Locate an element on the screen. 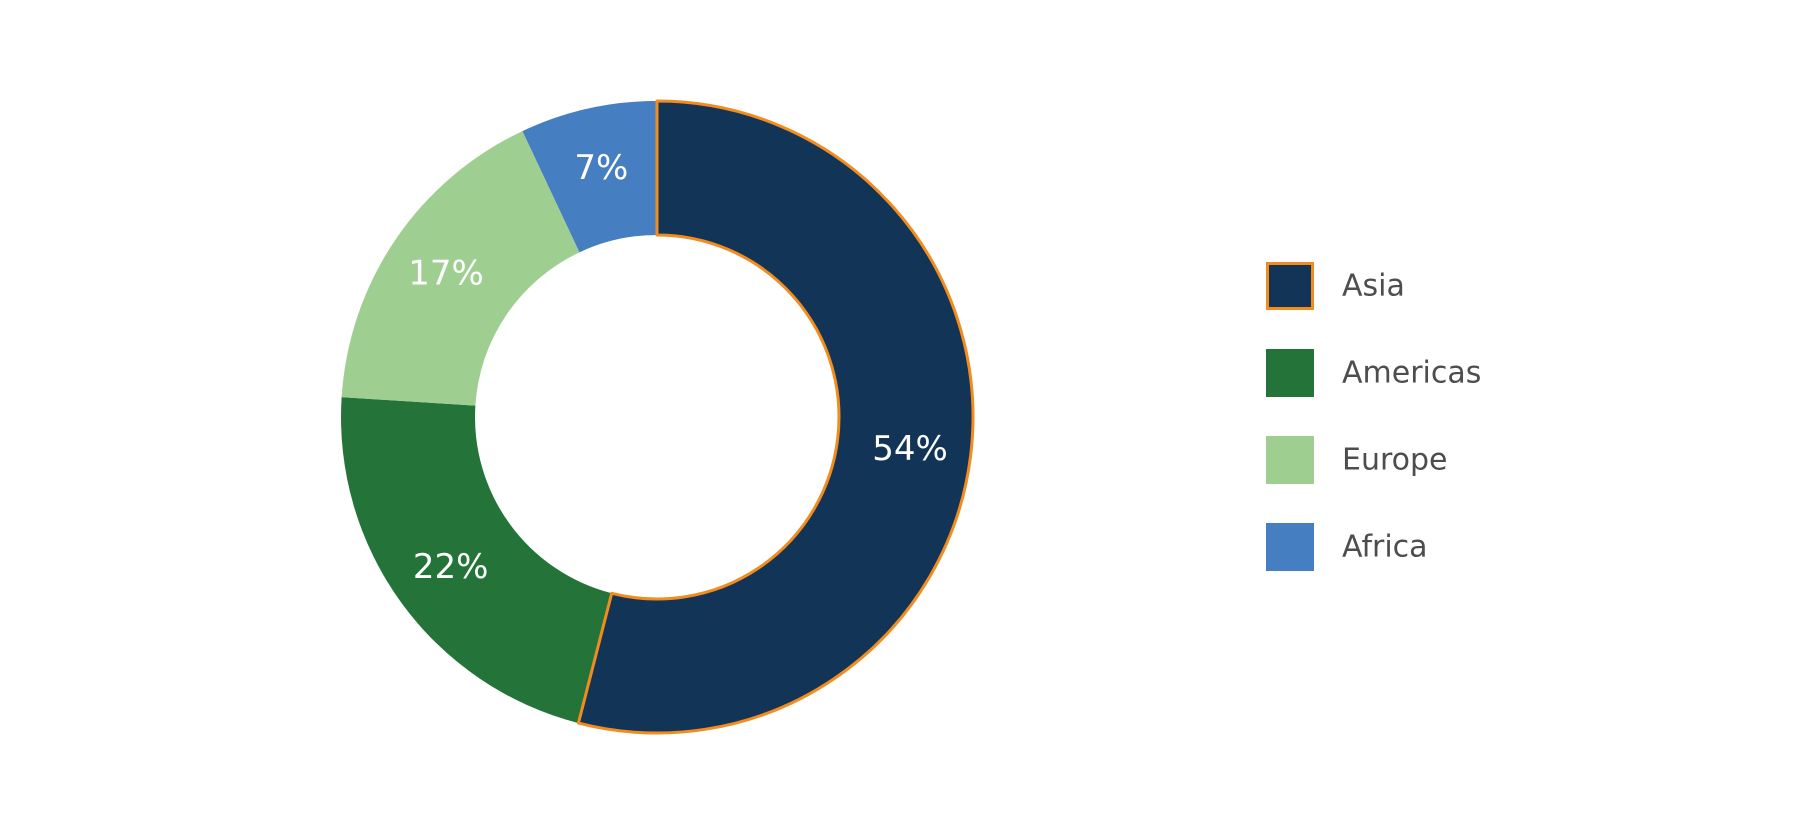 The width and height of the screenshot is (1818, 825). legend-label-americas: Americas is located at coordinates (1411, 373).